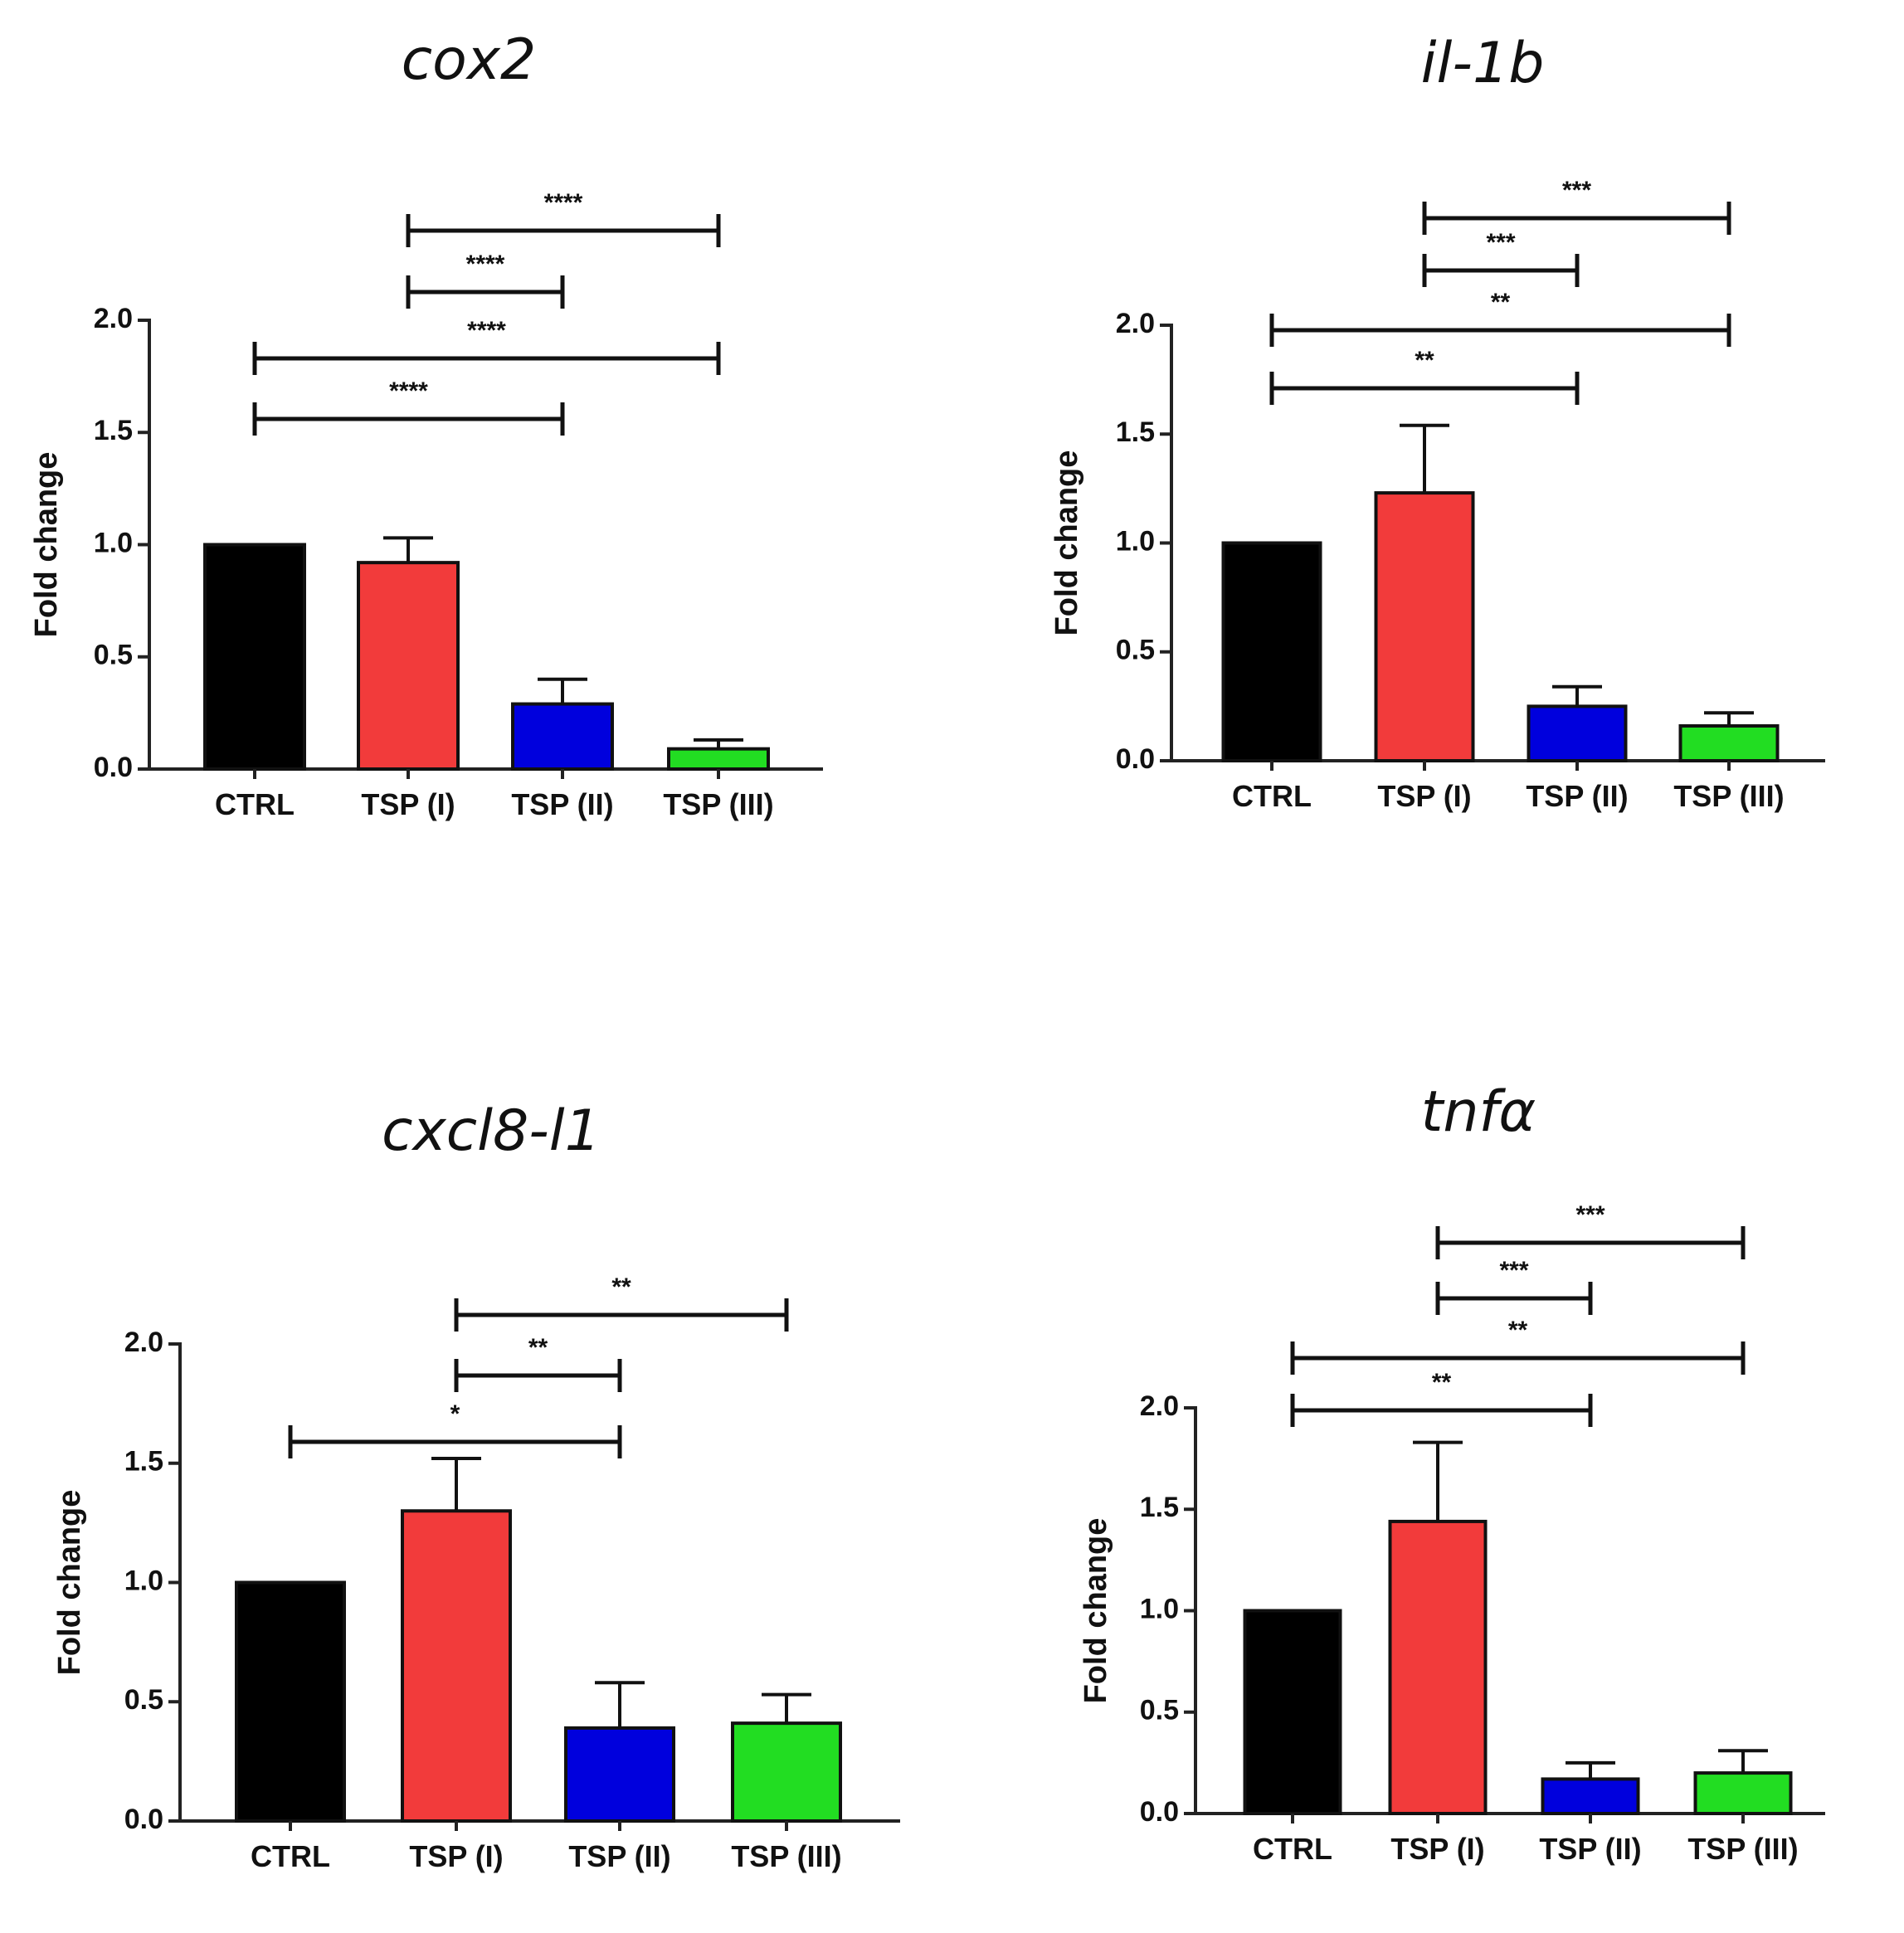 This screenshot has width=1904, height=1933. I want to click on chart-title: cox2, so click(469, 60).